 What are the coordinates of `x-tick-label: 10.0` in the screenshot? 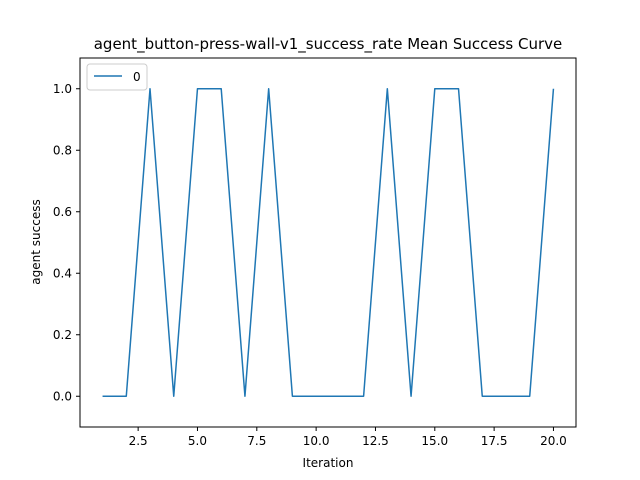 It's located at (316, 441).